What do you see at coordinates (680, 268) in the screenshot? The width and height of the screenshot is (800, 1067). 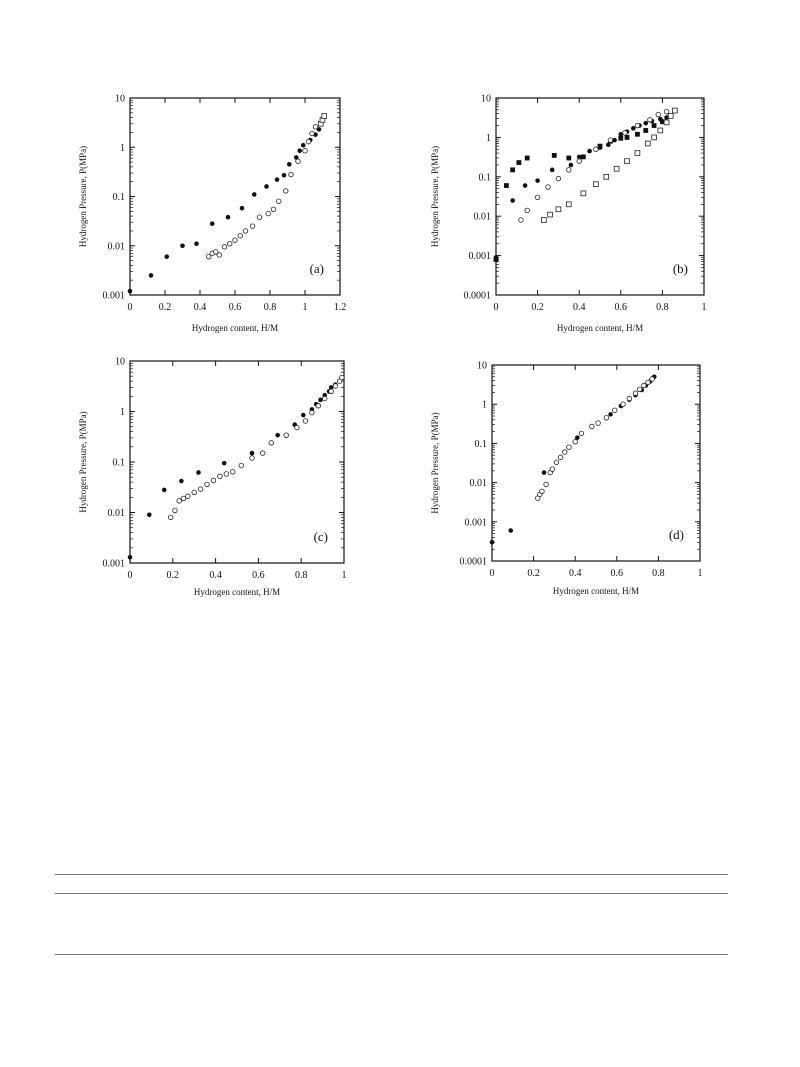 I see `panel-label: (b)` at bounding box center [680, 268].